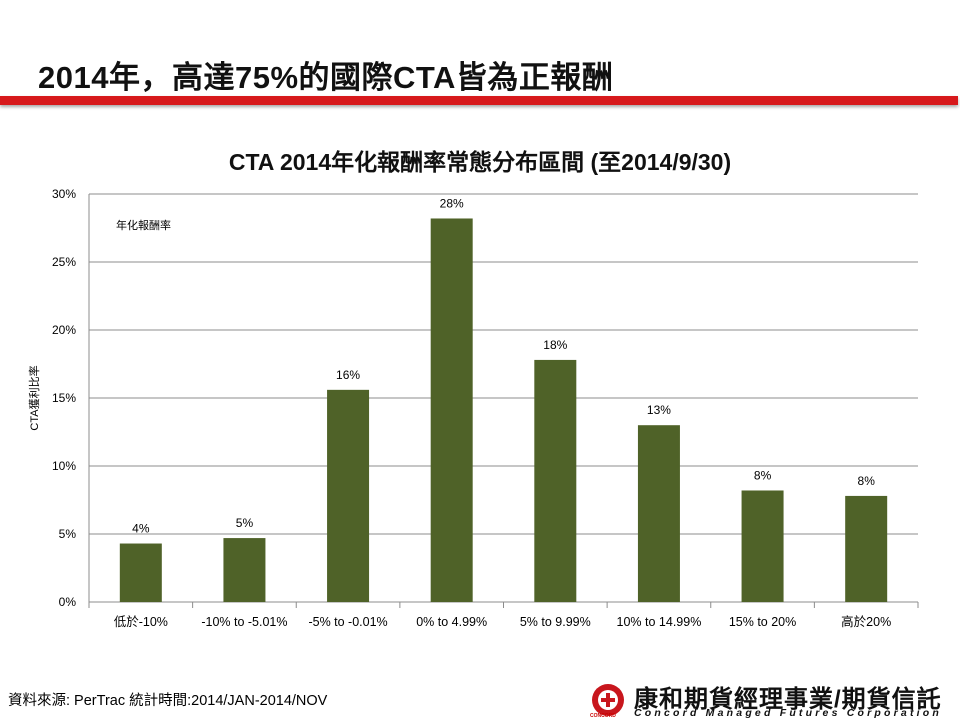  I want to click on chart-title: CTA 2014年化報酬率常態分布區間 (至2014/9/30), so click(480, 162).